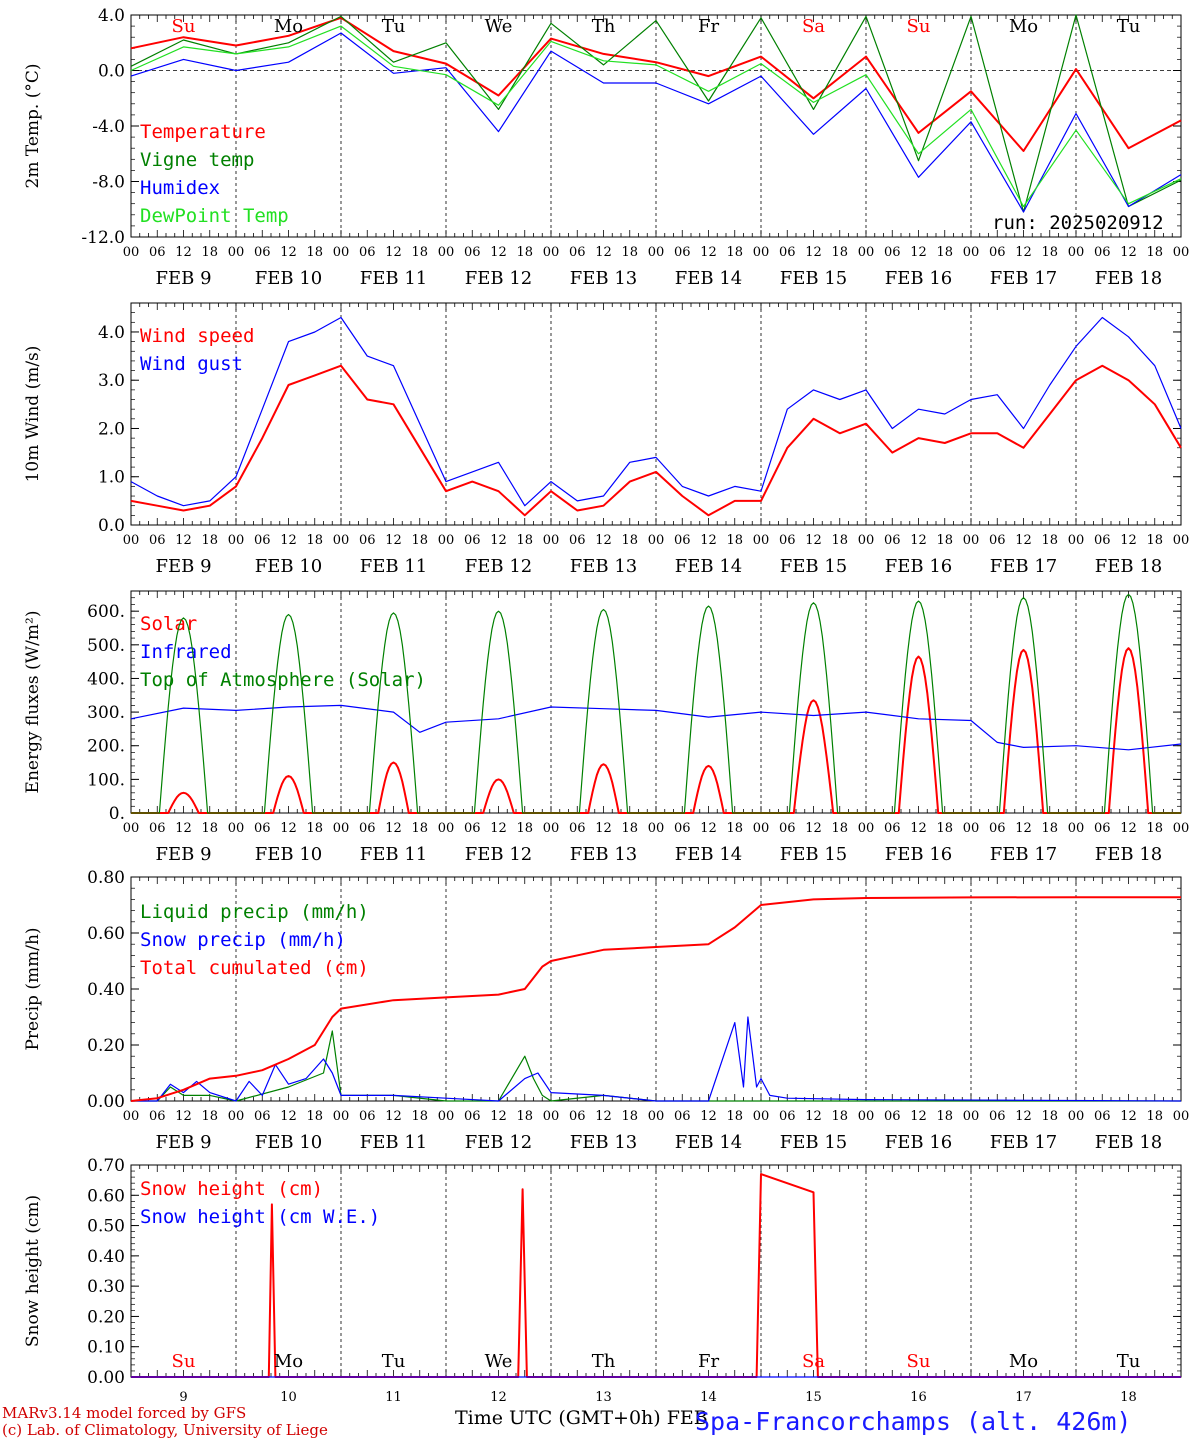 This screenshot has width=1194, height=1440. What do you see at coordinates (603, 854) in the screenshot?
I see `date-label: FEB 13` at bounding box center [603, 854].